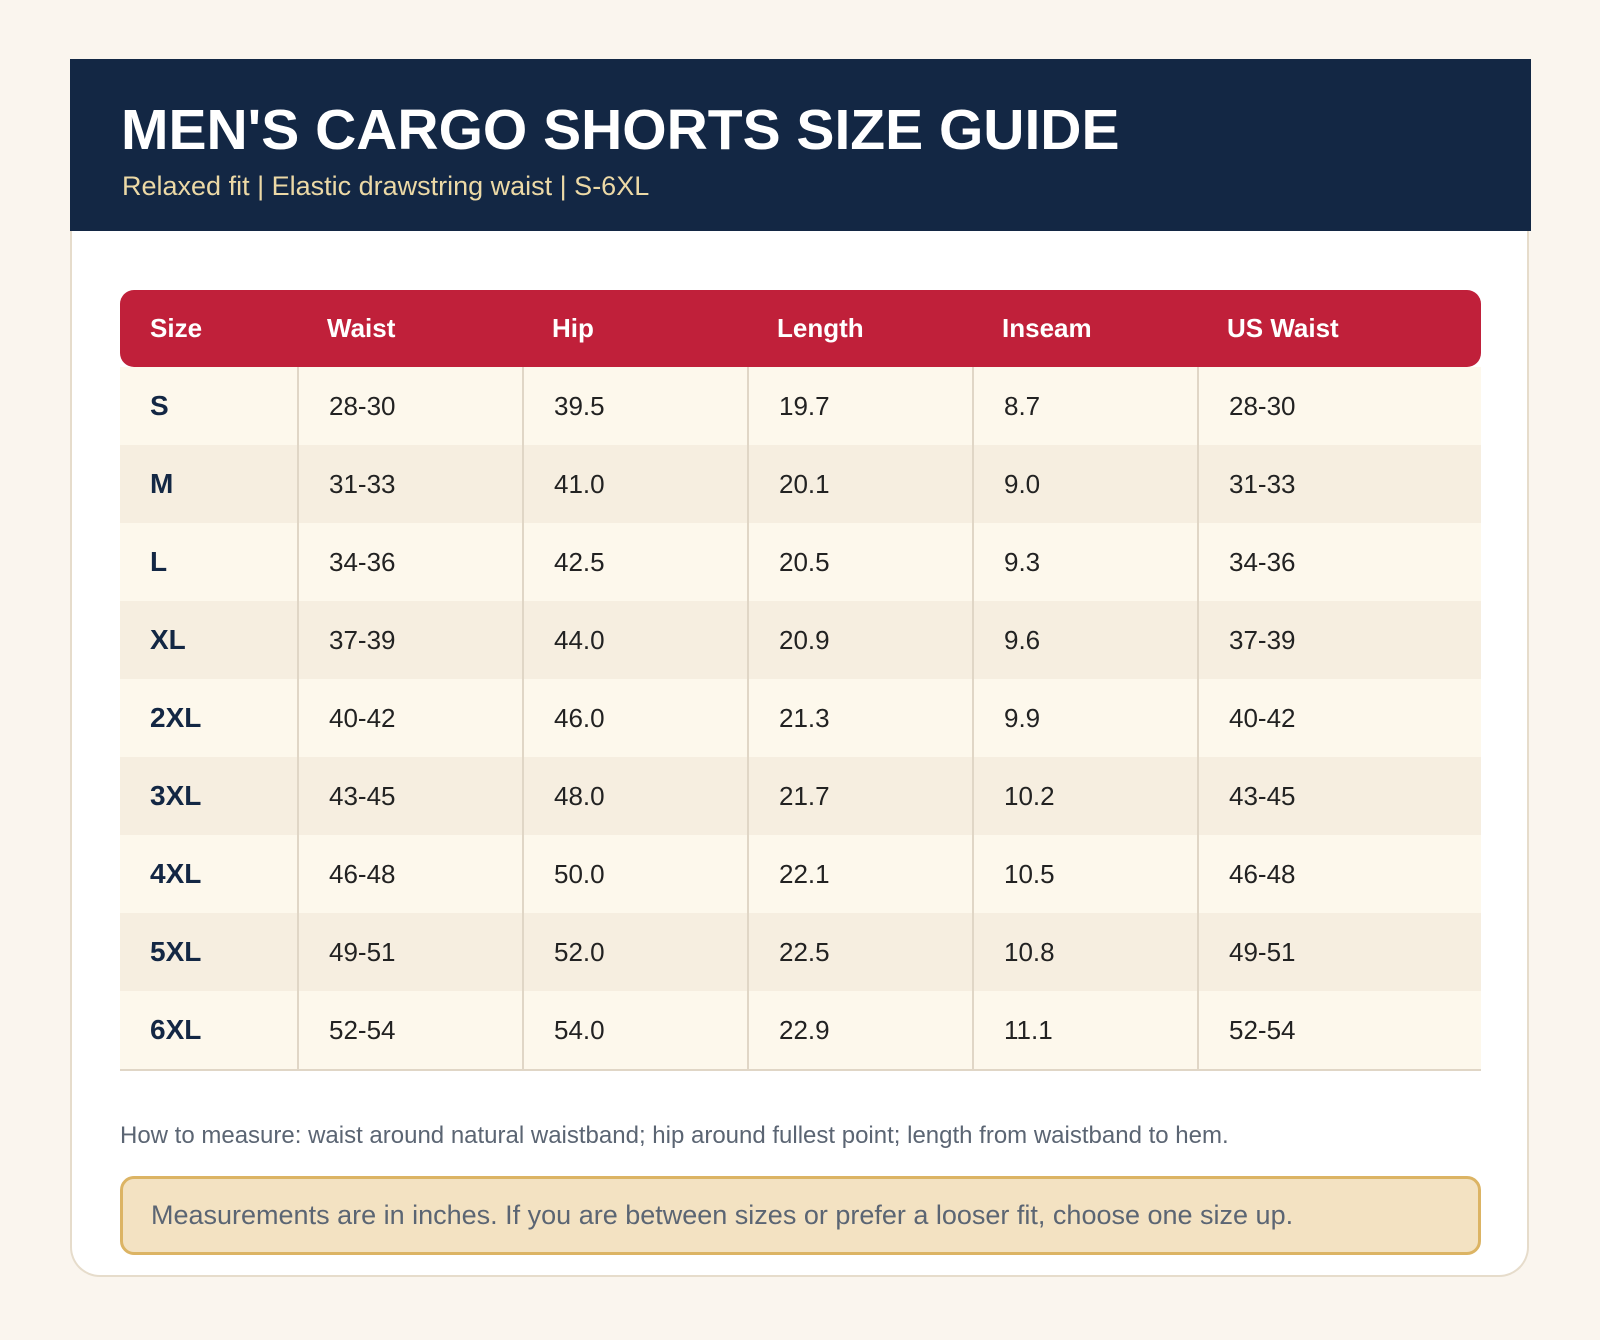 This screenshot has height=1340, width=1600. What do you see at coordinates (208, 562) in the screenshot?
I see `size-cell: L` at bounding box center [208, 562].